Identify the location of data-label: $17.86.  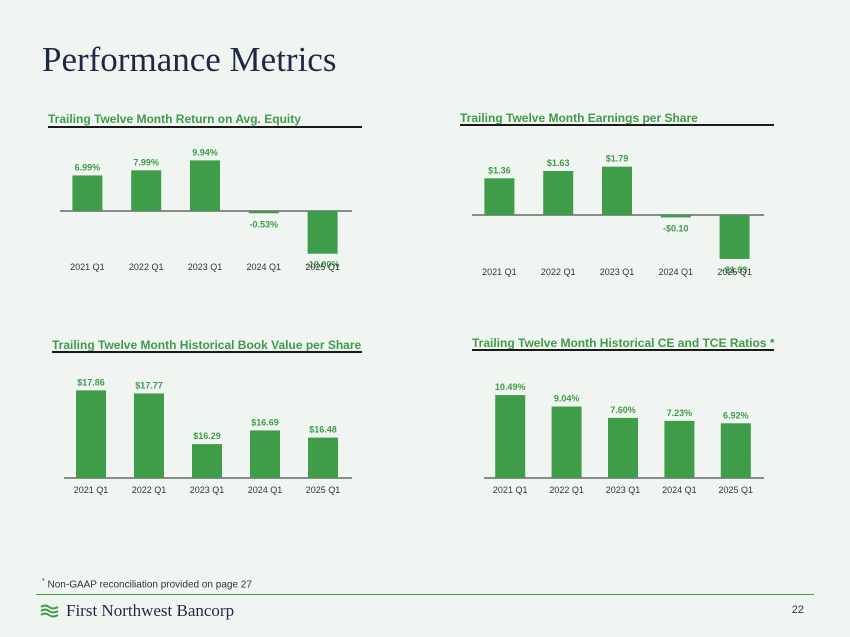
(91, 382).